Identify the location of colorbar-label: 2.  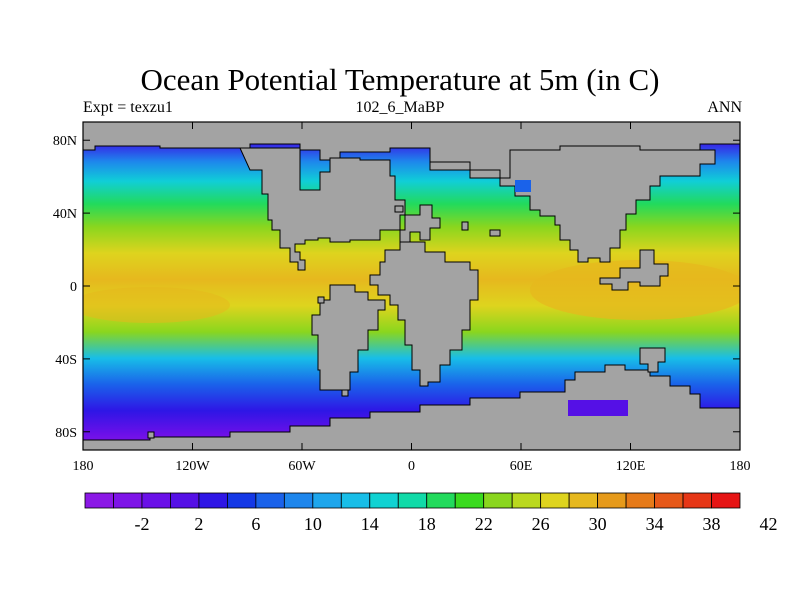
(198, 524).